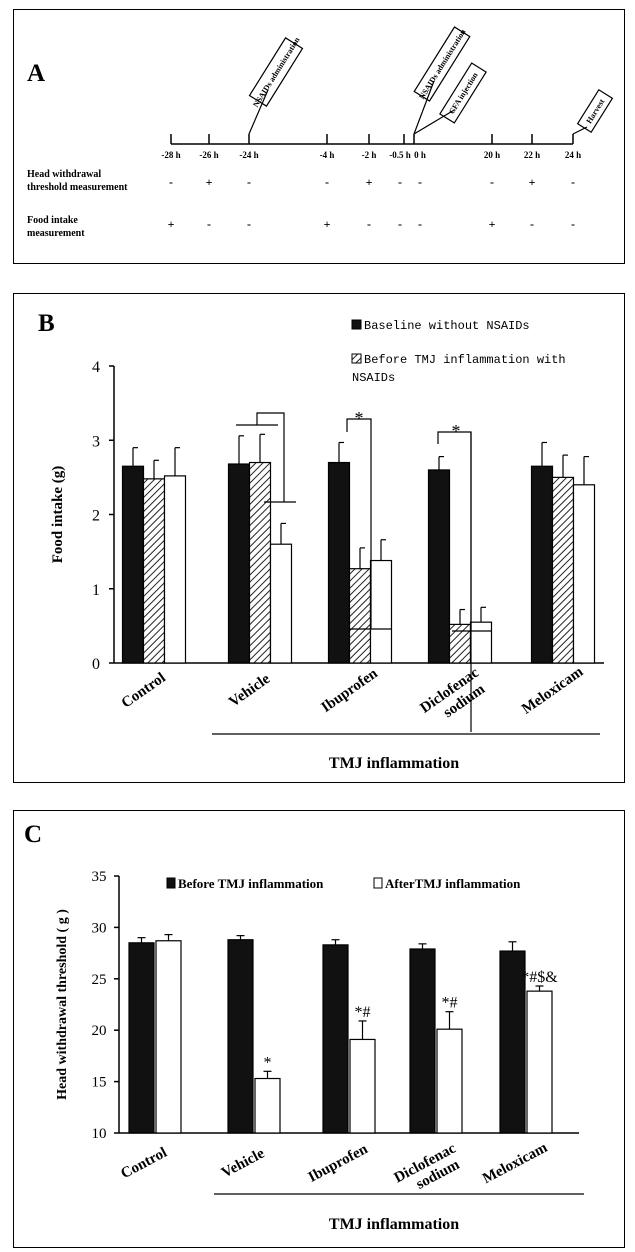 The height and width of the screenshot is (1252, 635). I want to click on y-tick-label: 3, so click(96, 441).